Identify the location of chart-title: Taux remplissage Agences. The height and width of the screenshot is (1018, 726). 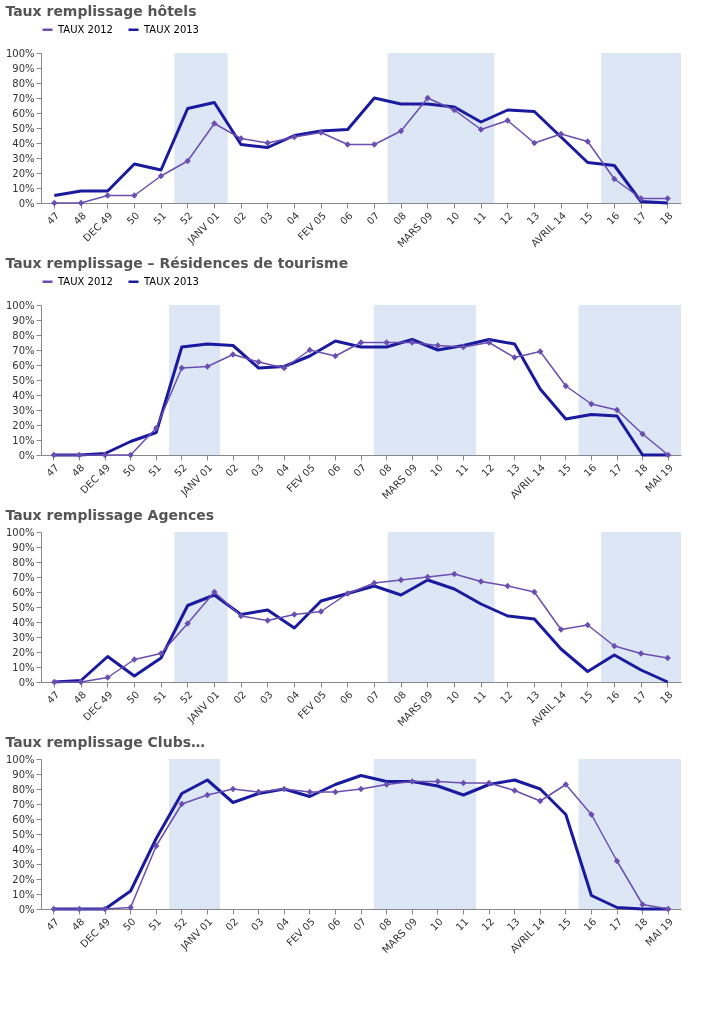
(110, 515).